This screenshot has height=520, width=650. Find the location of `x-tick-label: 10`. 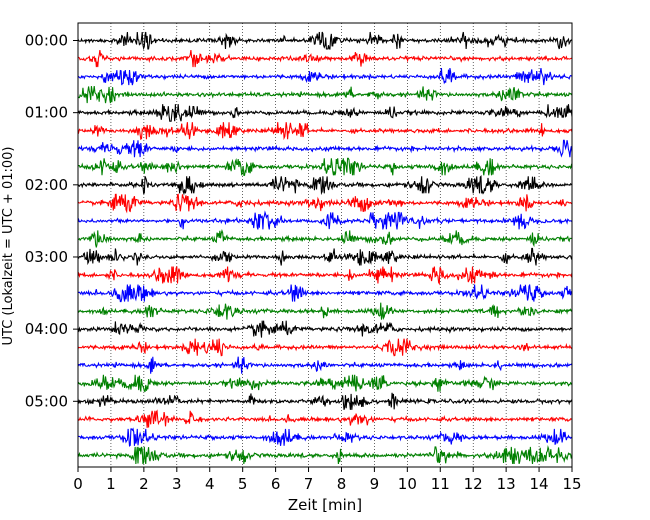

x-tick-label: 10 is located at coordinates (407, 484).